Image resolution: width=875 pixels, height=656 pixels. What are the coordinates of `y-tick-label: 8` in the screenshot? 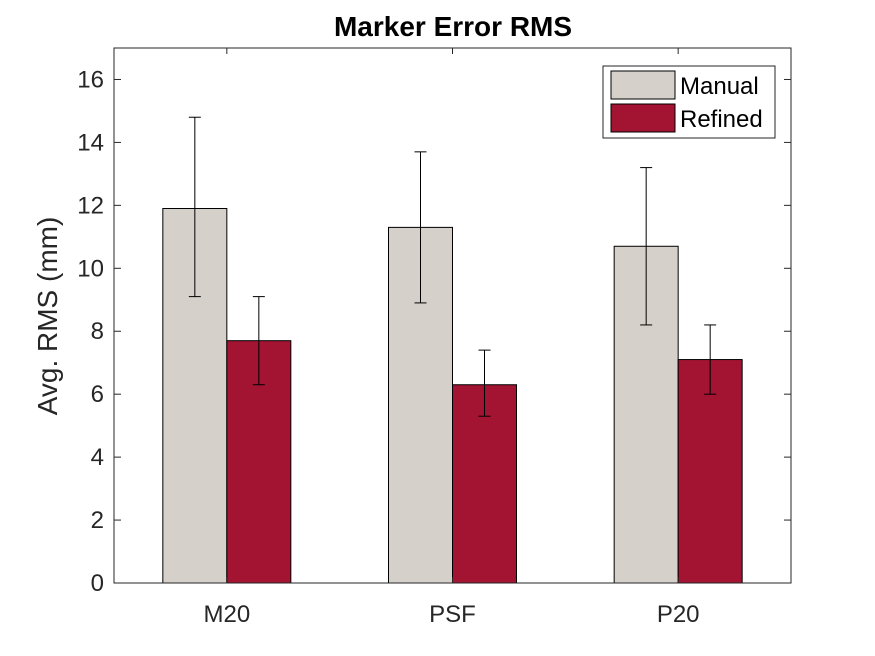 It's located at (97, 331).